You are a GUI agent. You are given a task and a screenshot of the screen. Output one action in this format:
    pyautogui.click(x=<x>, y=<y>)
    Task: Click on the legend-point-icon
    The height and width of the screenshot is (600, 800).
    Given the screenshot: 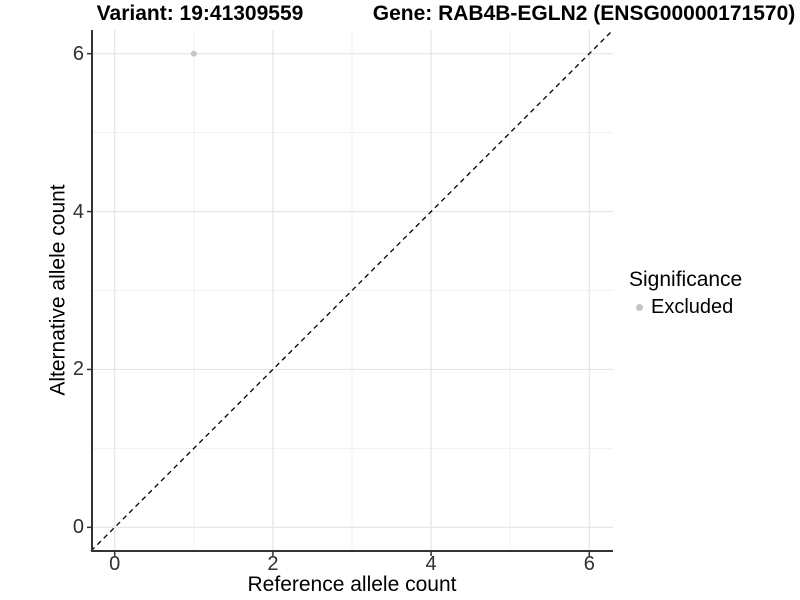 What is the action you would take?
    pyautogui.click(x=639, y=307)
    